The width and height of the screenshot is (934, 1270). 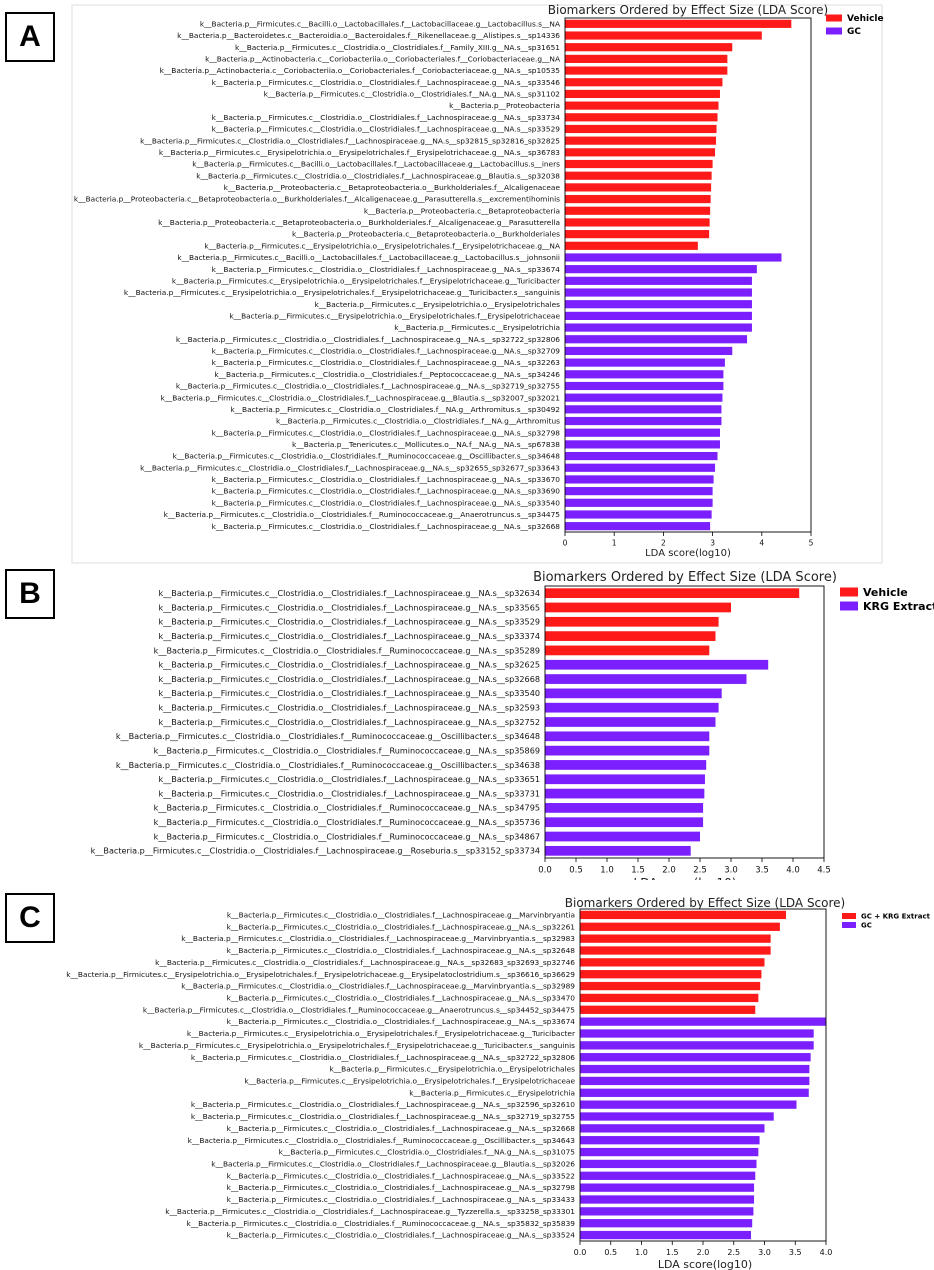 What do you see at coordinates (761, 543) in the screenshot?
I see `x-tick-label: 4` at bounding box center [761, 543].